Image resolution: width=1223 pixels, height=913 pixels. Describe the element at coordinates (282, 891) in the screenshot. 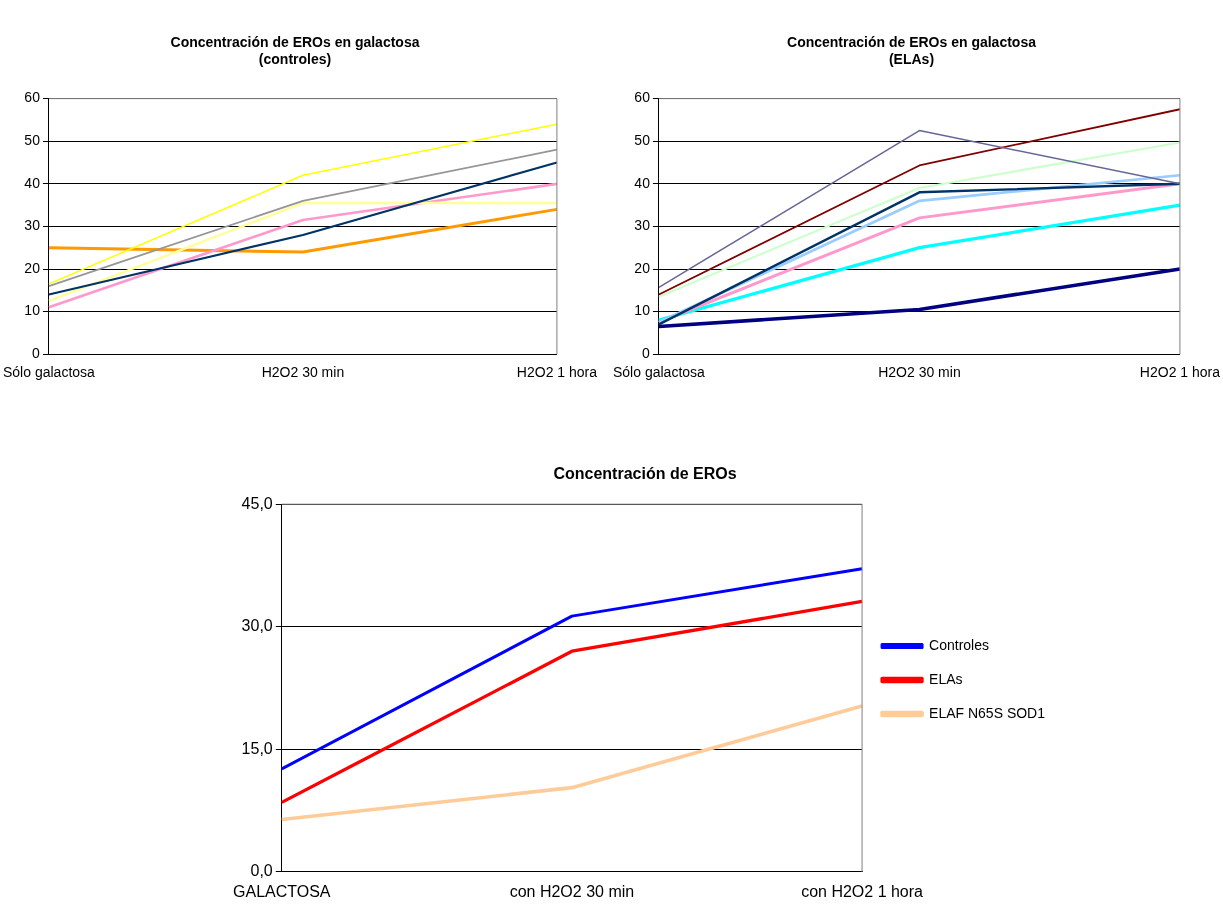

I see `x-tick-label: GALACTOSA` at that location.